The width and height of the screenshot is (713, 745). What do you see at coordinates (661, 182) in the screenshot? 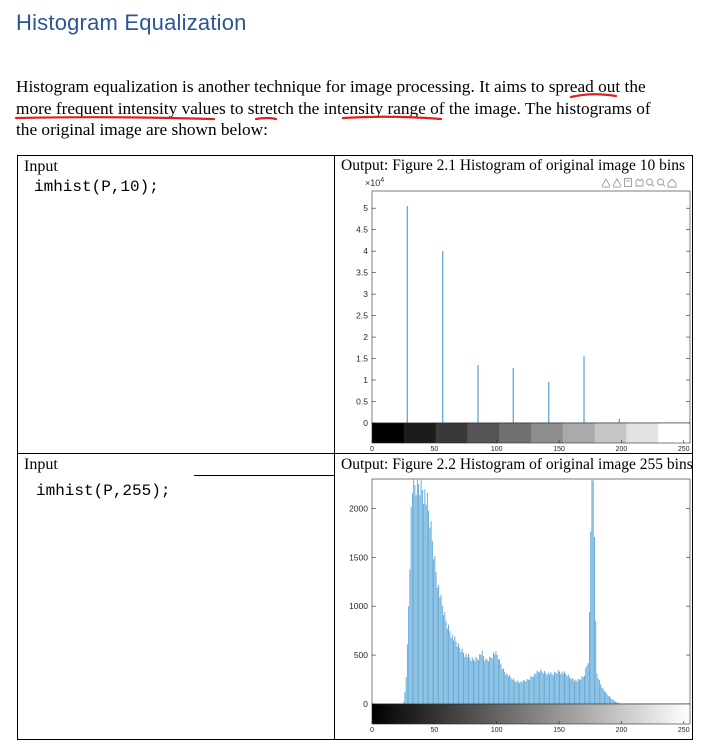
I see `zoom-out-icon` at bounding box center [661, 182].